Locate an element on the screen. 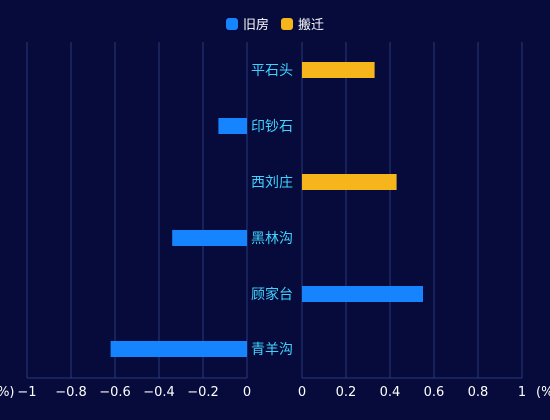  left-tick-label-4: −0.2 is located at coordinates (203, 392).